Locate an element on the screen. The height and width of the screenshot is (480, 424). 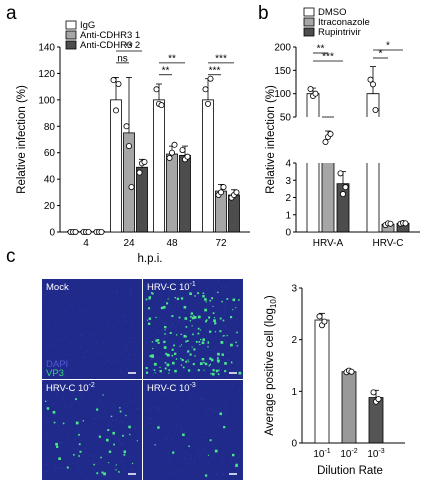
y-tick-label-a: 140 is located at coordinates (46, 48).